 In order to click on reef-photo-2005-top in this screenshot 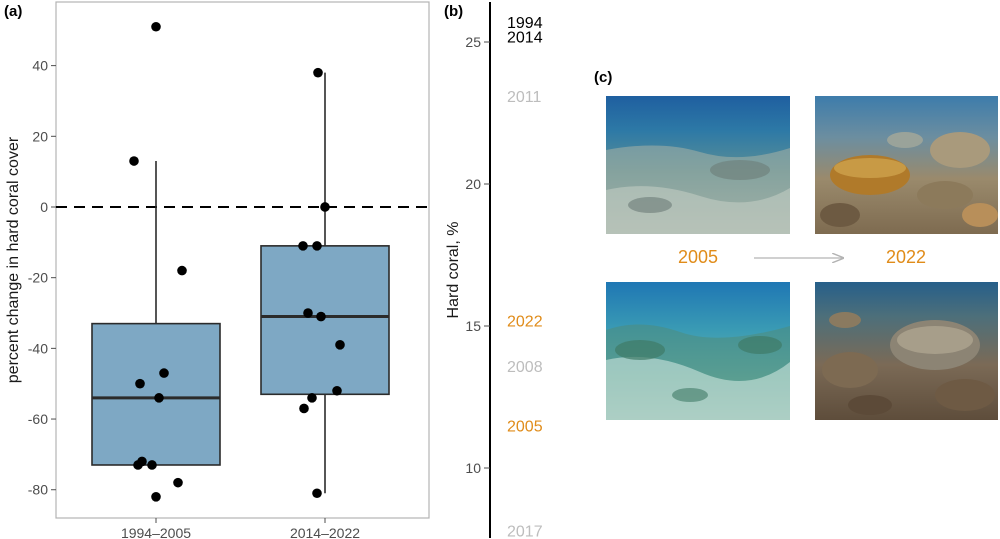, I will do `click(698, 165)`.